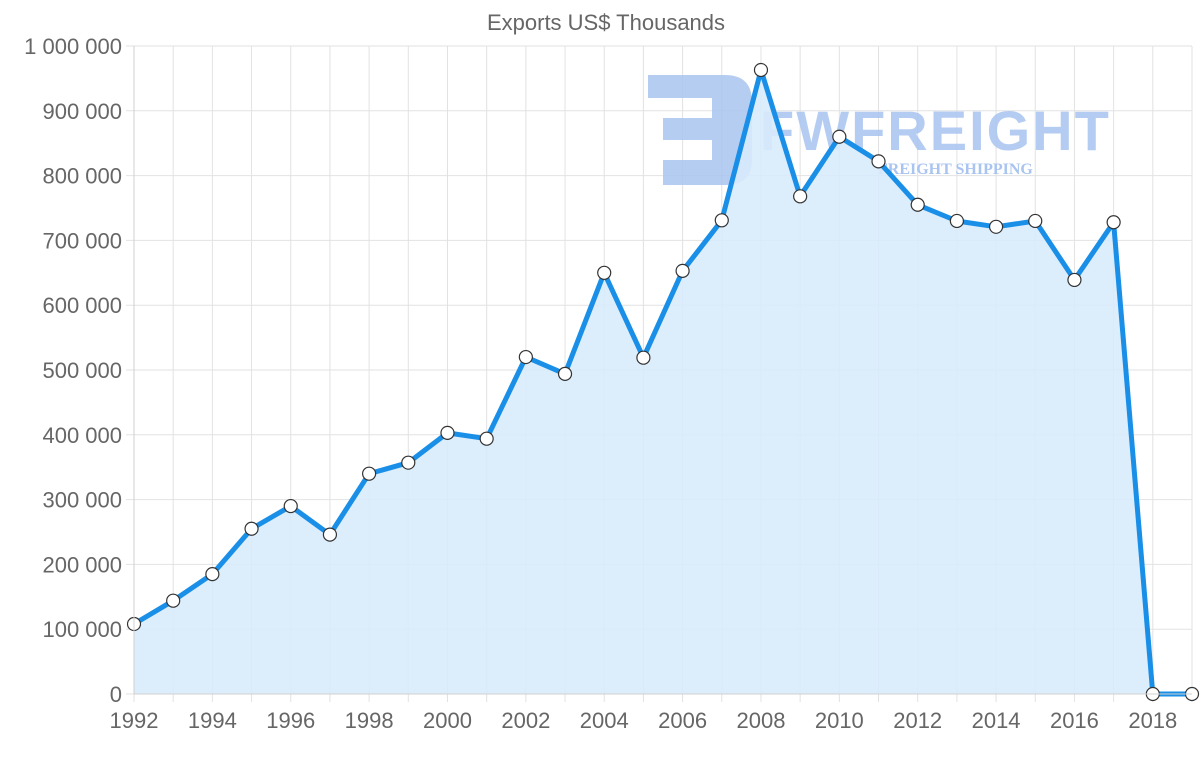 This screenshot has width=1200, height=768. I want to click on watermark-brand: FWFREIGHT, so click(935, 130).